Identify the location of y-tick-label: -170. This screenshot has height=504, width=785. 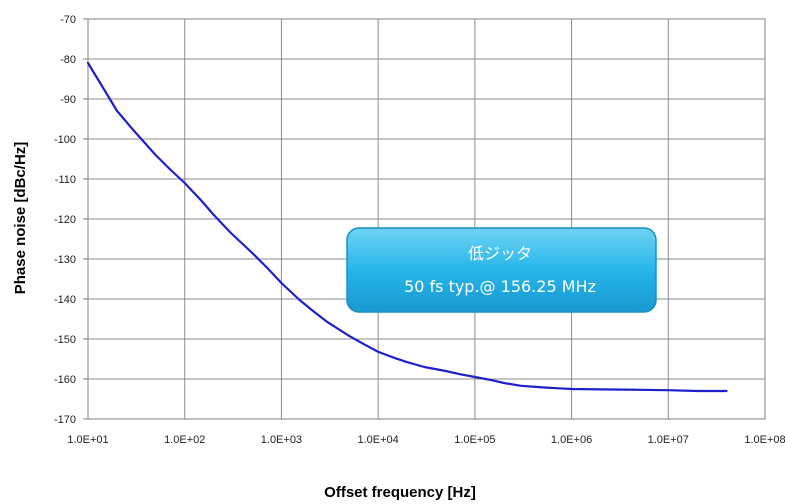
(65, 420).